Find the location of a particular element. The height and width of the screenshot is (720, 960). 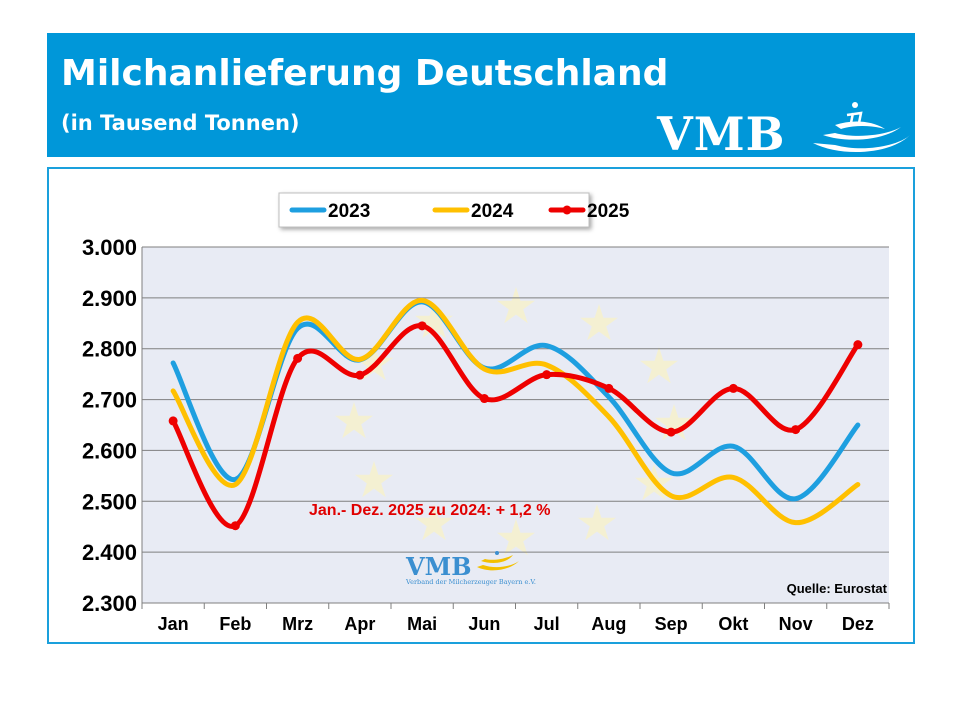

x-tick-label: Feb is located at coordinates (235, 624).